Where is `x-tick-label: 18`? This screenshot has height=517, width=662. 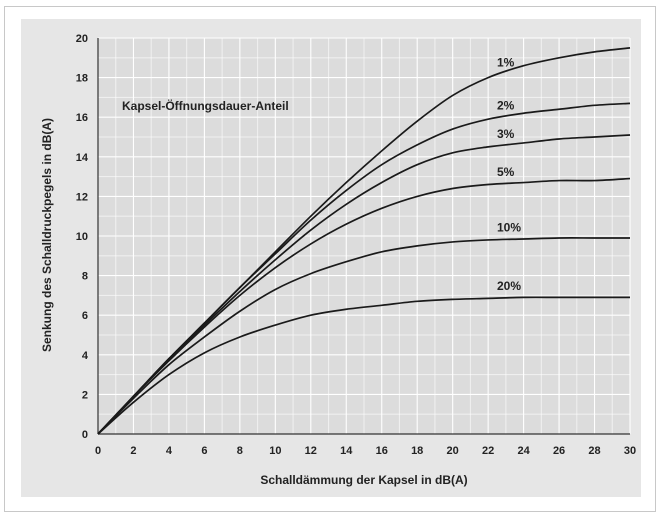
x-tick-label: 18 is located at coordinates (417, 451).